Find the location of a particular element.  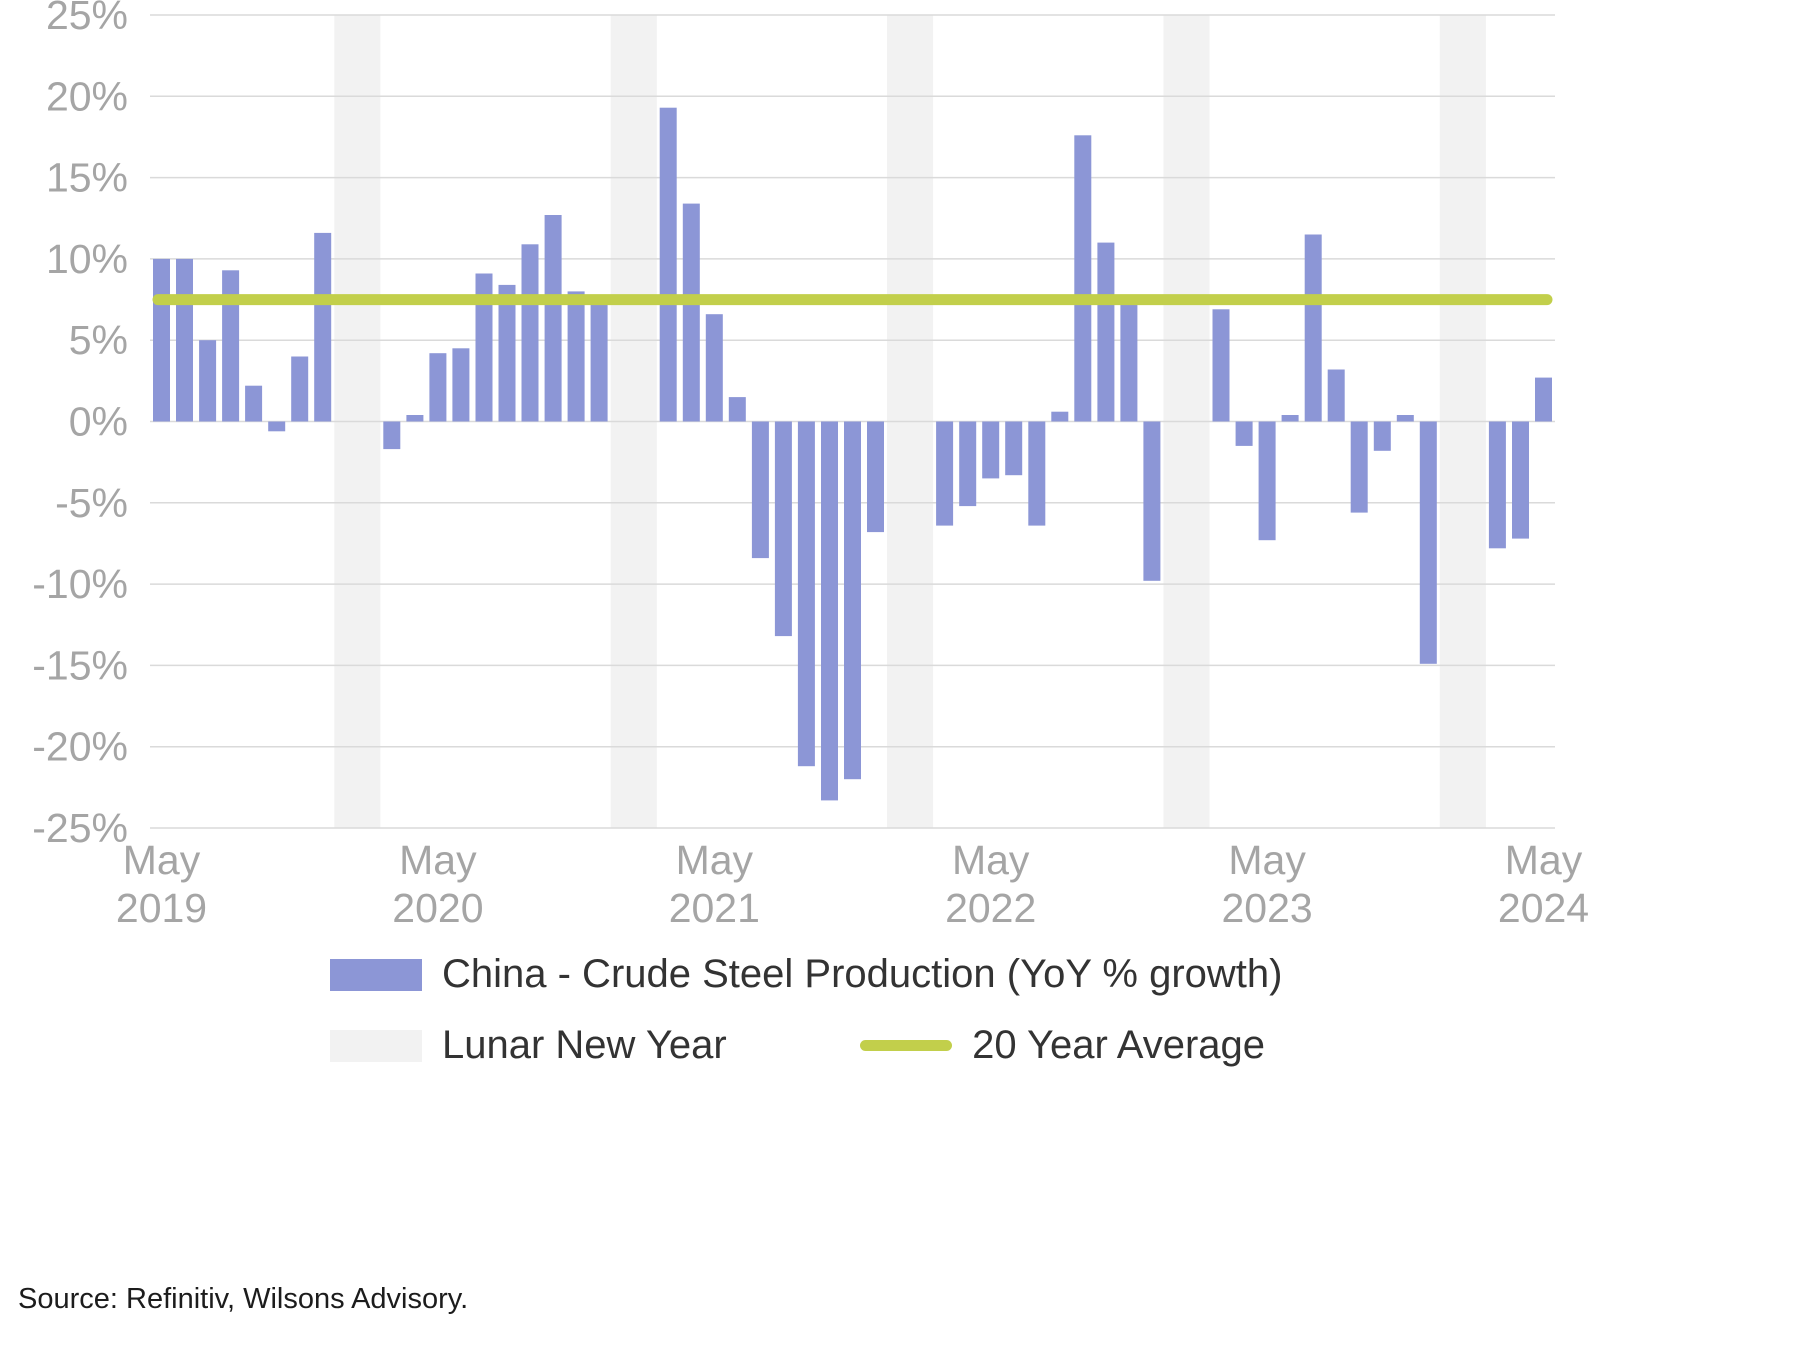

x-axis-year-label: 2021 is located at coordinates (714, 908).